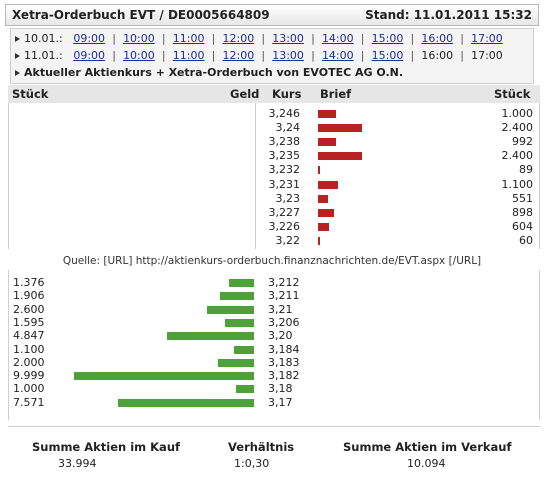  What do you see at coordinates (526, 170) in the screenshot?
I see `ask-qty: 89` at bounding box center [526, 170].